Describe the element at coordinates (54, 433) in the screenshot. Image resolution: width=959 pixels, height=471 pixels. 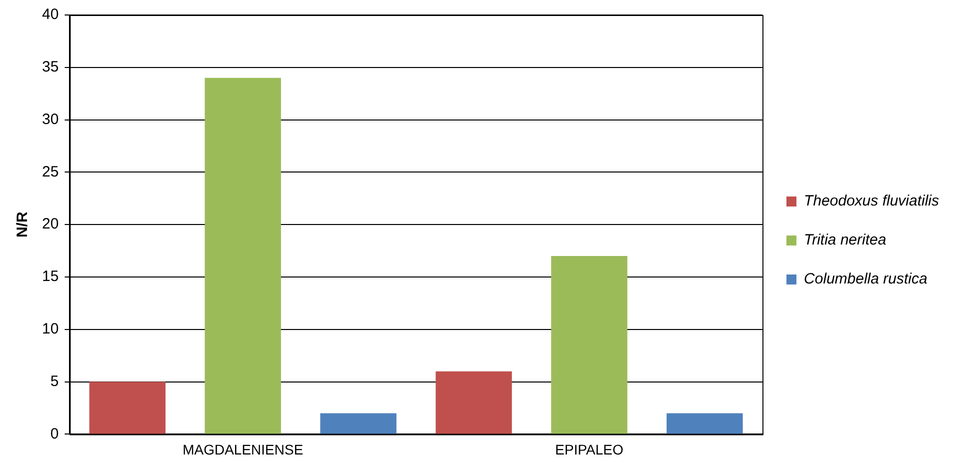
I see `y-tick-label: 0` at that location.